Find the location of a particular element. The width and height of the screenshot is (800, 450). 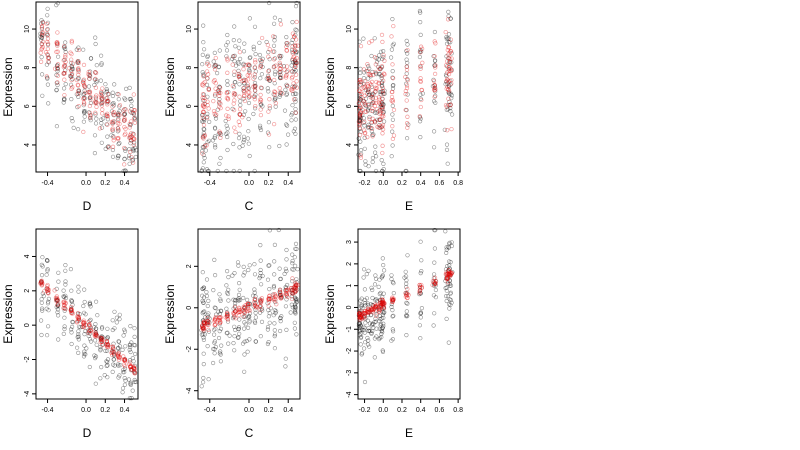

x-tick-label: -0.2 is located at coordinates (365, 410).